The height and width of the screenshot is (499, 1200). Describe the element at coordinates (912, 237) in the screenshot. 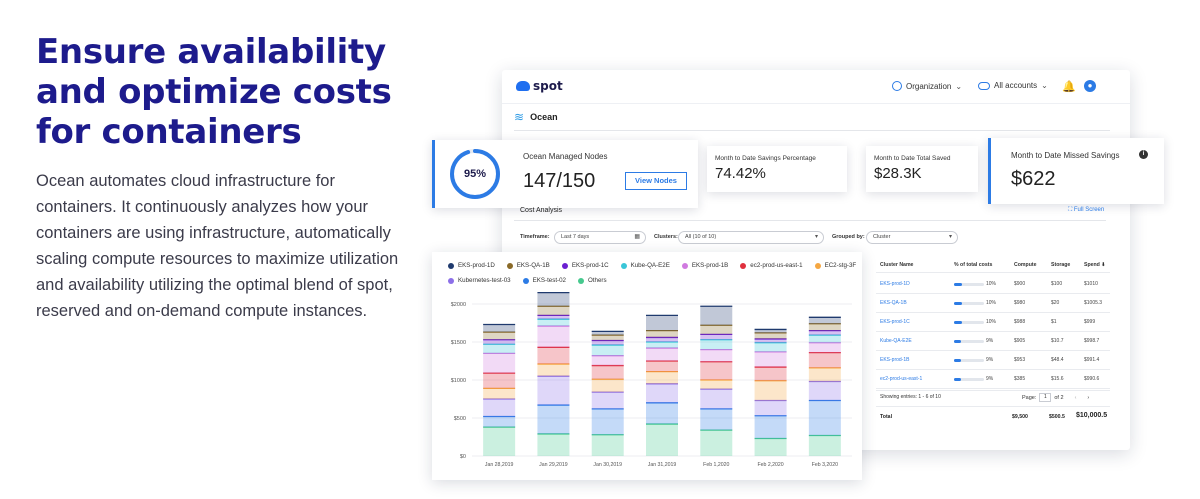

I see `grouped-by-select: Cluster ▾` at that location.